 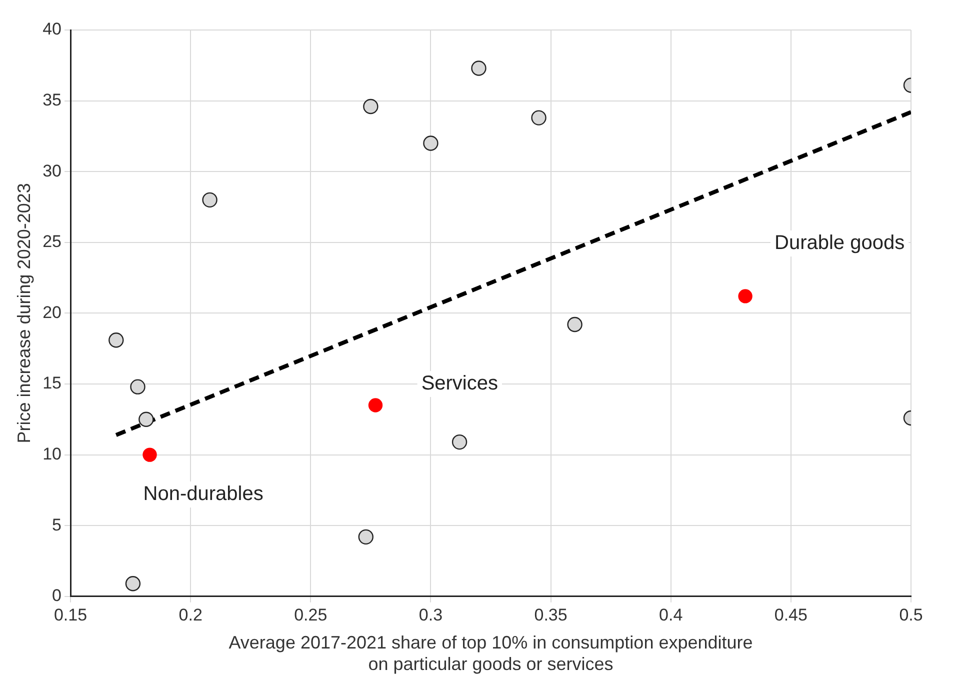 I want to click on x-tick-label: 0.15, so click(x=71, y=614).